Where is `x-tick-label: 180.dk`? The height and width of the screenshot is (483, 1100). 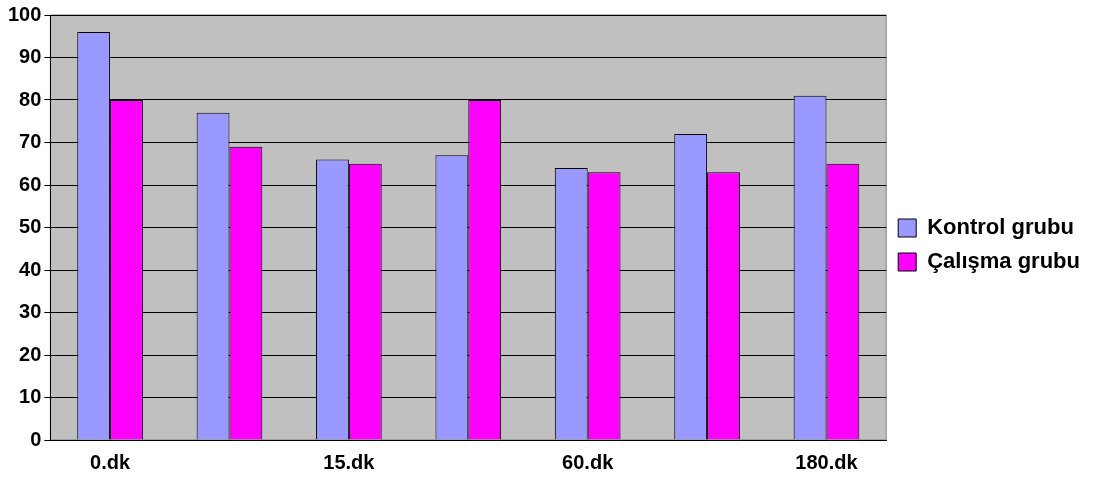 x-tick-label: 180.dk is located at coordinates (827, 461).